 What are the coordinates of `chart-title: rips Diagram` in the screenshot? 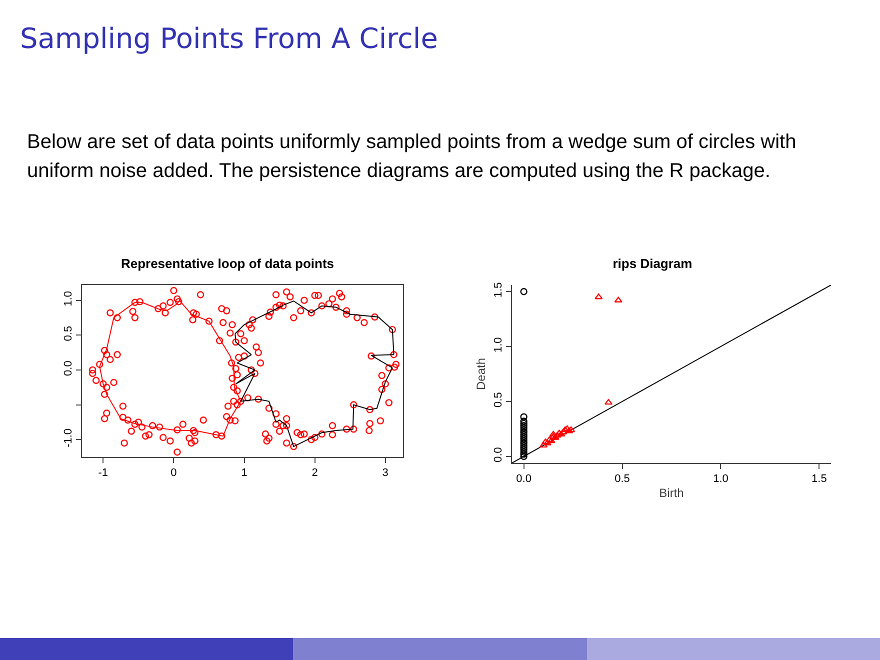 It's located at (652, 264).